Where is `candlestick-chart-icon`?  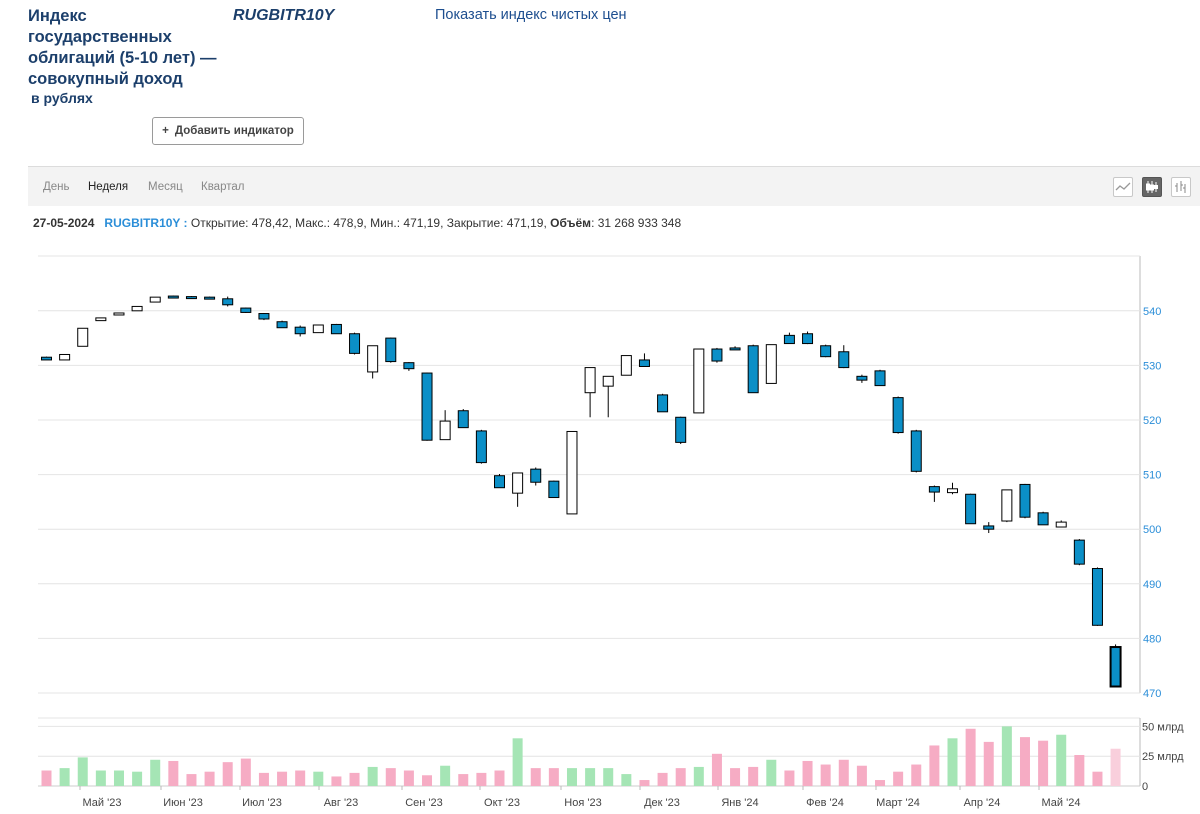
candlestick-chart-icon is located at coordinates (1152, 187).